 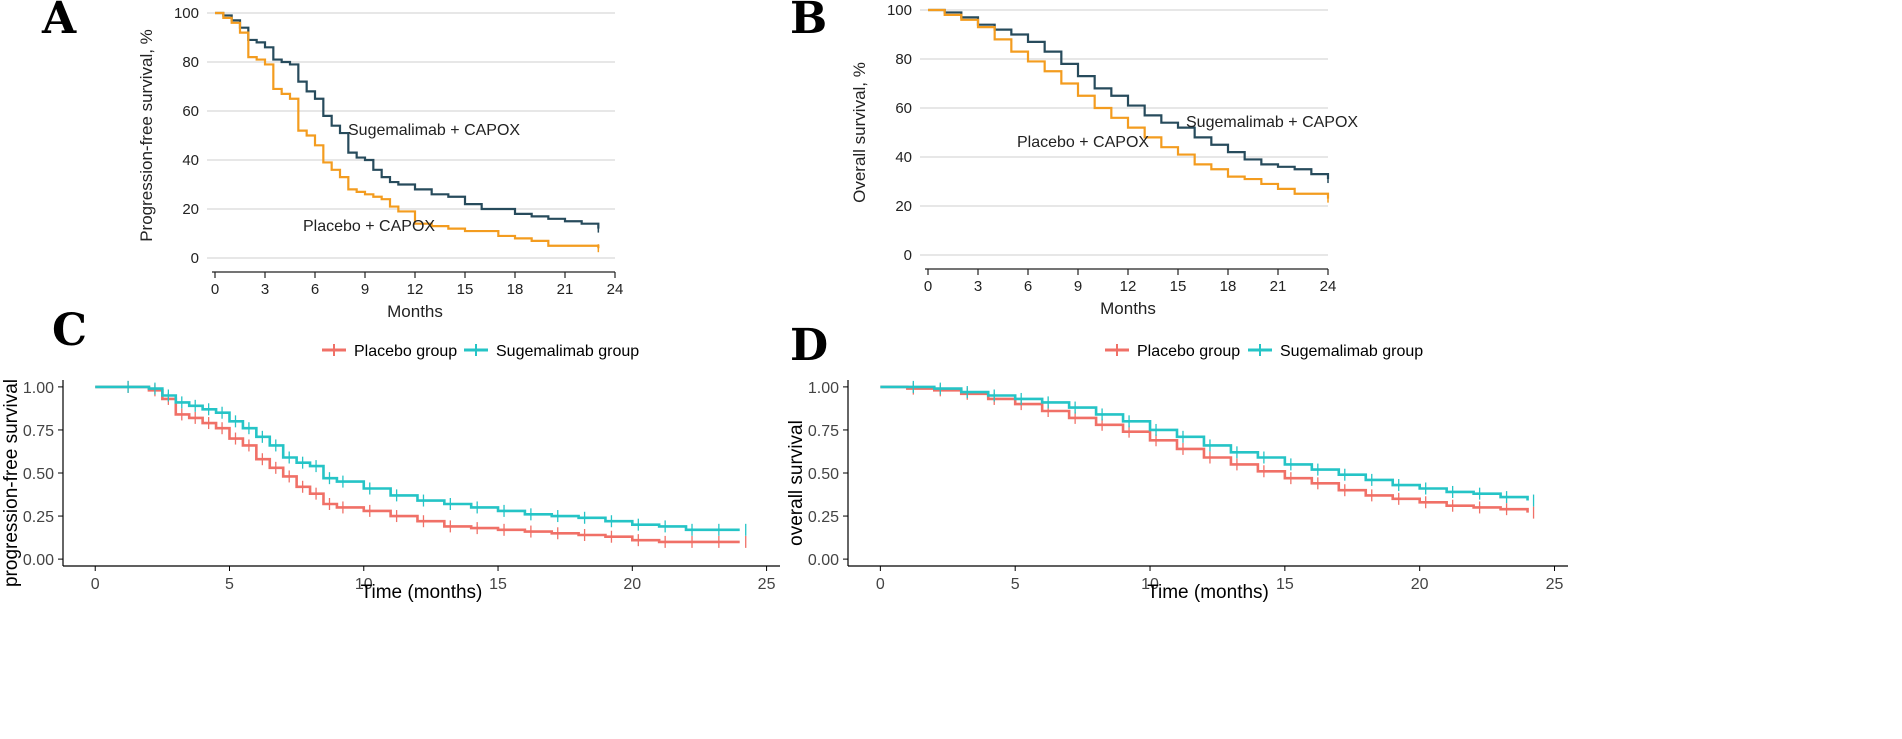 What do you see at coordinates (11, 483) in the screenshot?
I see `y-axis-label: progression-free survival` at bounding box center [11, 483].